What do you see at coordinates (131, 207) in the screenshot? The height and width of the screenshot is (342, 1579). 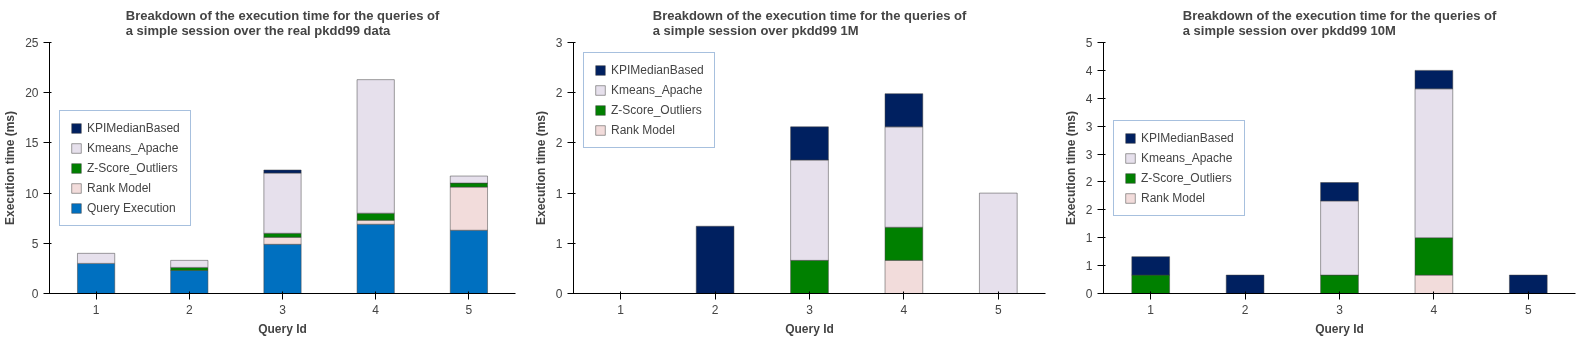 I see `legend-label: Query Execution` at bounding box center [131, 207].